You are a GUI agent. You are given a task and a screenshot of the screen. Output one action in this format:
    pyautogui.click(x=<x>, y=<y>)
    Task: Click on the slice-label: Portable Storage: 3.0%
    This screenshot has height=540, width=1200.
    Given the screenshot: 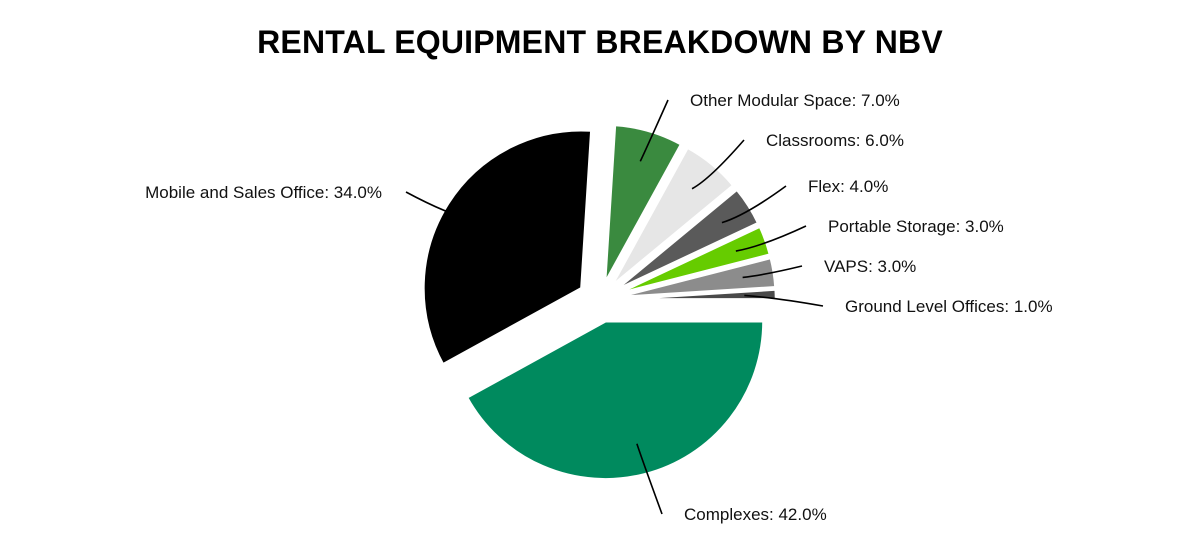 What is the action you would take?
    pyautogui.click(x=916, y=226)
    